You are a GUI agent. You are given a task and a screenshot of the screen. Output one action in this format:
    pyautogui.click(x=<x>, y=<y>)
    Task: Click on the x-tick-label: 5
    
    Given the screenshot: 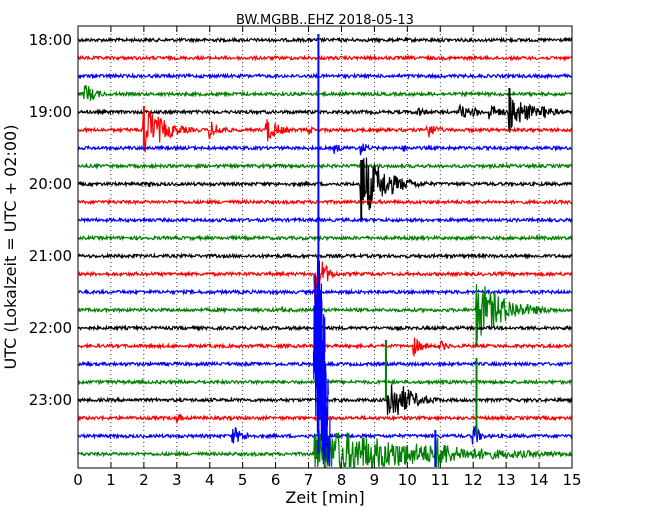 What is the action you would take?
    pyautogui.click(x=243, y=480)
    